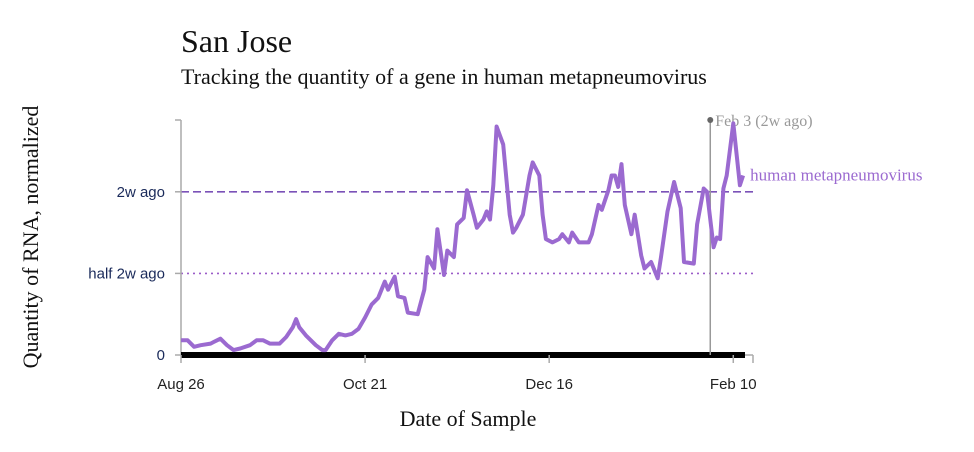 The width and height of the screenshot is (974, 452). Describe the element at coordinates (710, 120) in the screenshot. I see `annotation-dot` at that location.